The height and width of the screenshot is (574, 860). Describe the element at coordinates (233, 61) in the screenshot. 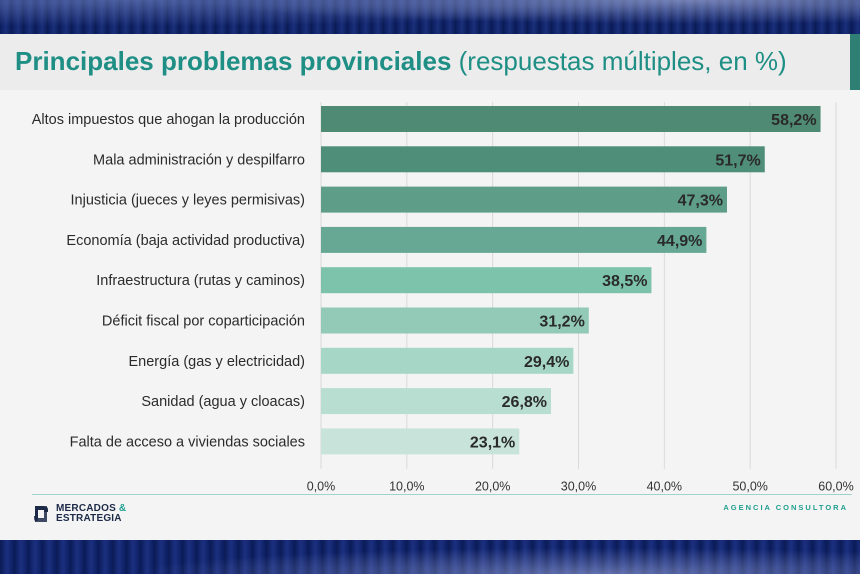

I see `title-main: Principales problemas provinciales` at that location.